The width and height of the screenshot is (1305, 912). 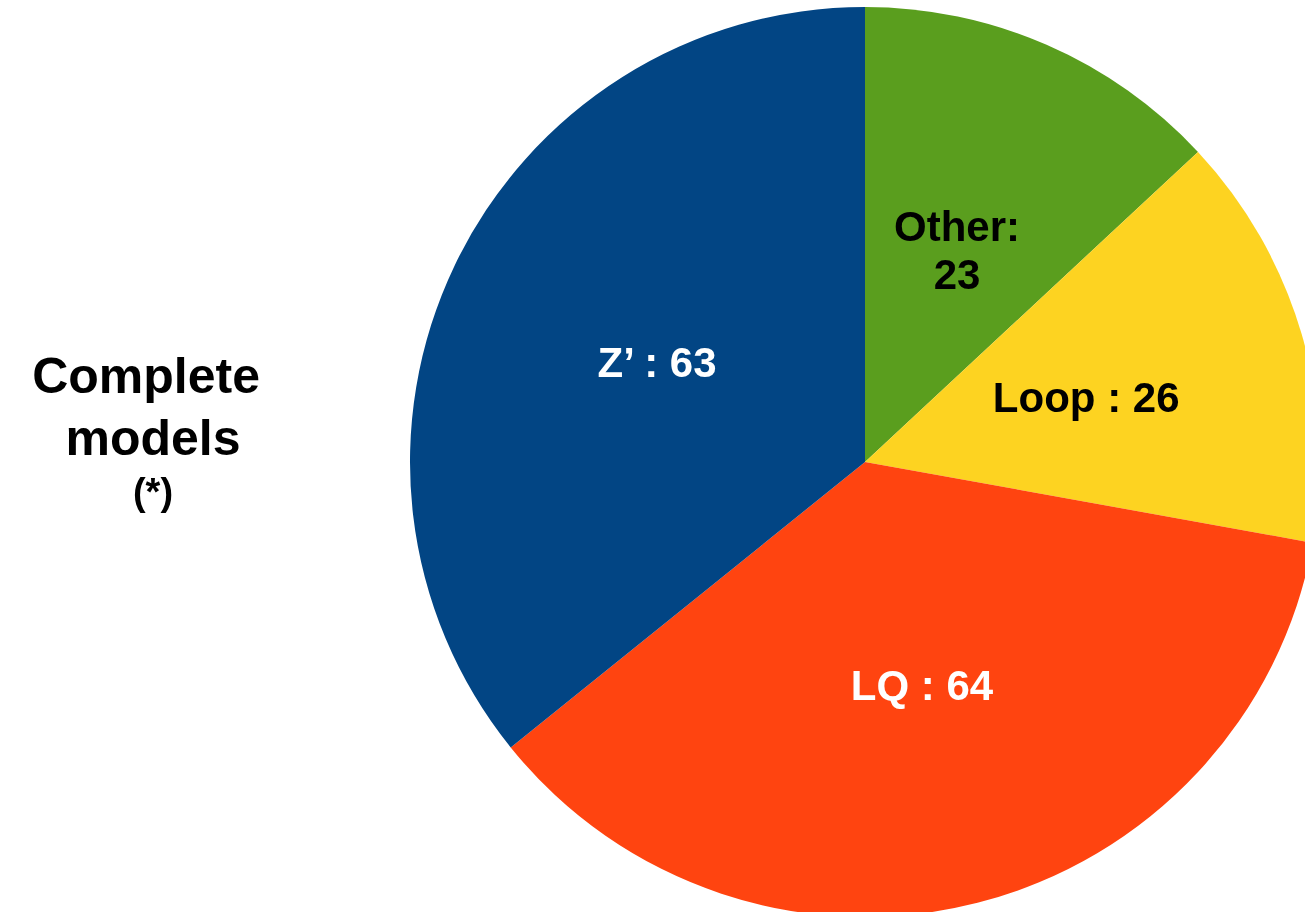 I want to click on slice-label: Loop : 26, so click(x=1086, y=397).